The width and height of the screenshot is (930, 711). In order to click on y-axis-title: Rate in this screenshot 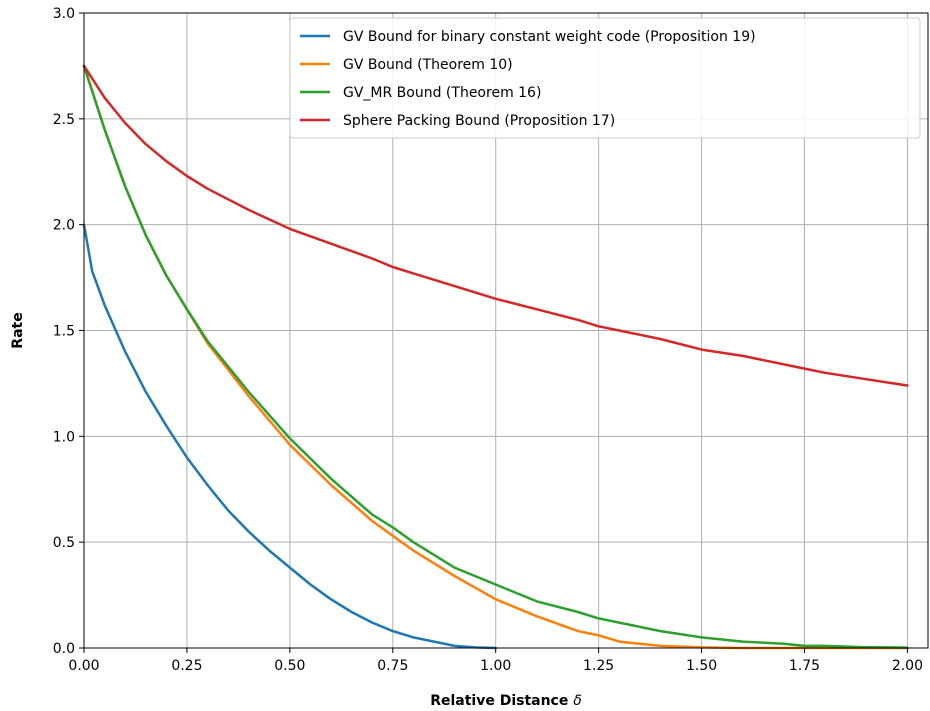, I will do `click(18, 330)`.